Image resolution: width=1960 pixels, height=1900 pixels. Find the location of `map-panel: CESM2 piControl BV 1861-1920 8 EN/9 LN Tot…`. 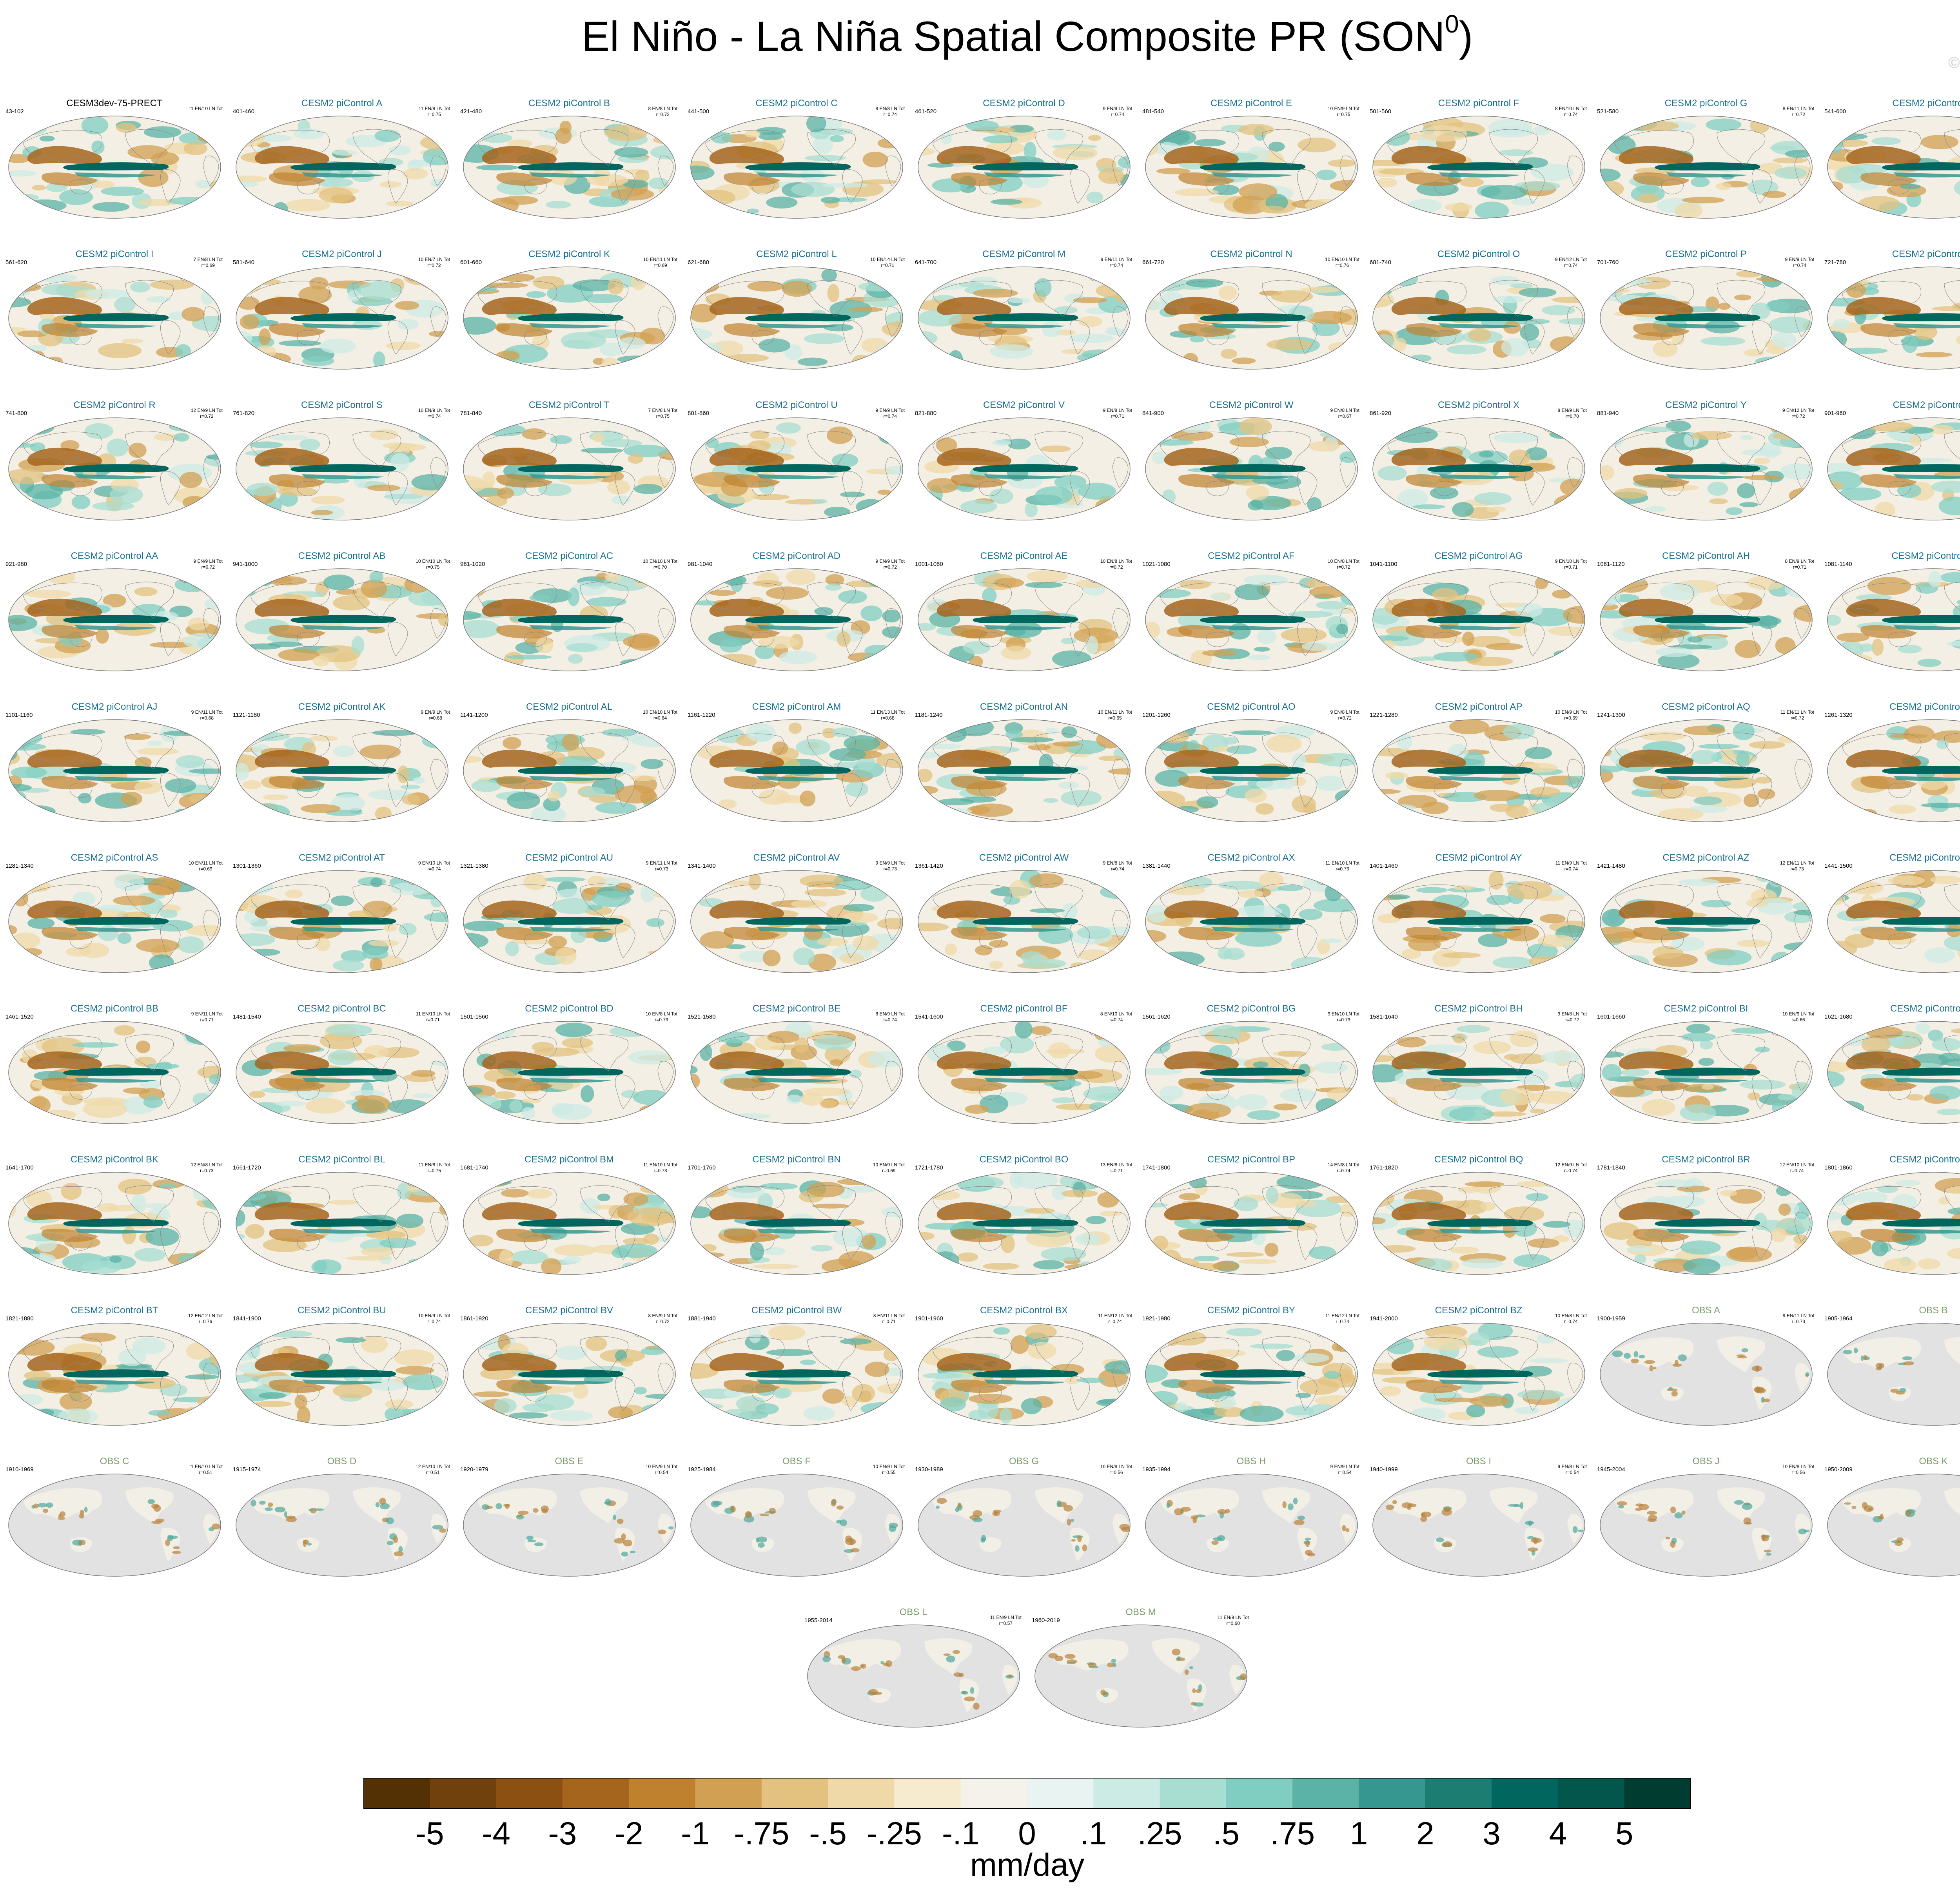

map-panel: CESM2 piControl BV 1861-1920 8 EN/9 LN Tot… is located at coordinates (569, 1366).